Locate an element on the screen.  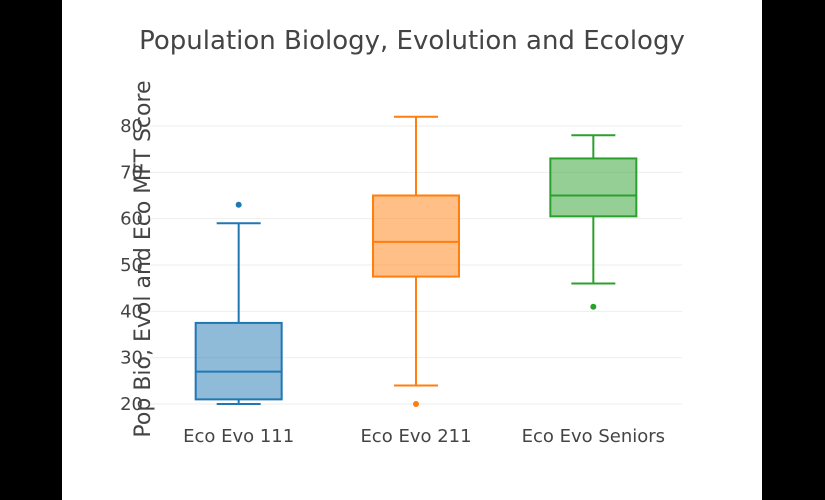
x-tick-label: Eco Evo 211 is located at coordinates (415, 436).